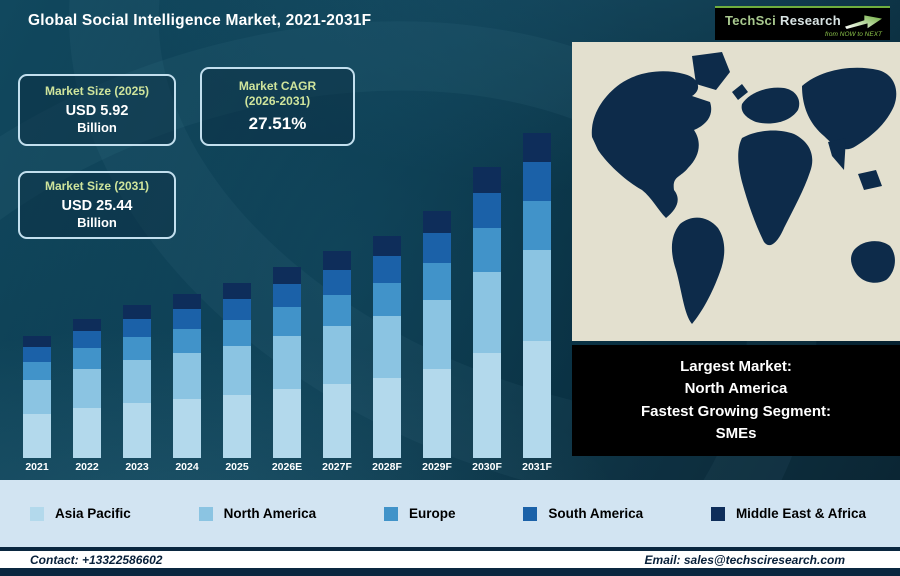  I want to click on legend-item: Asia Pacific, so click(80, 513).